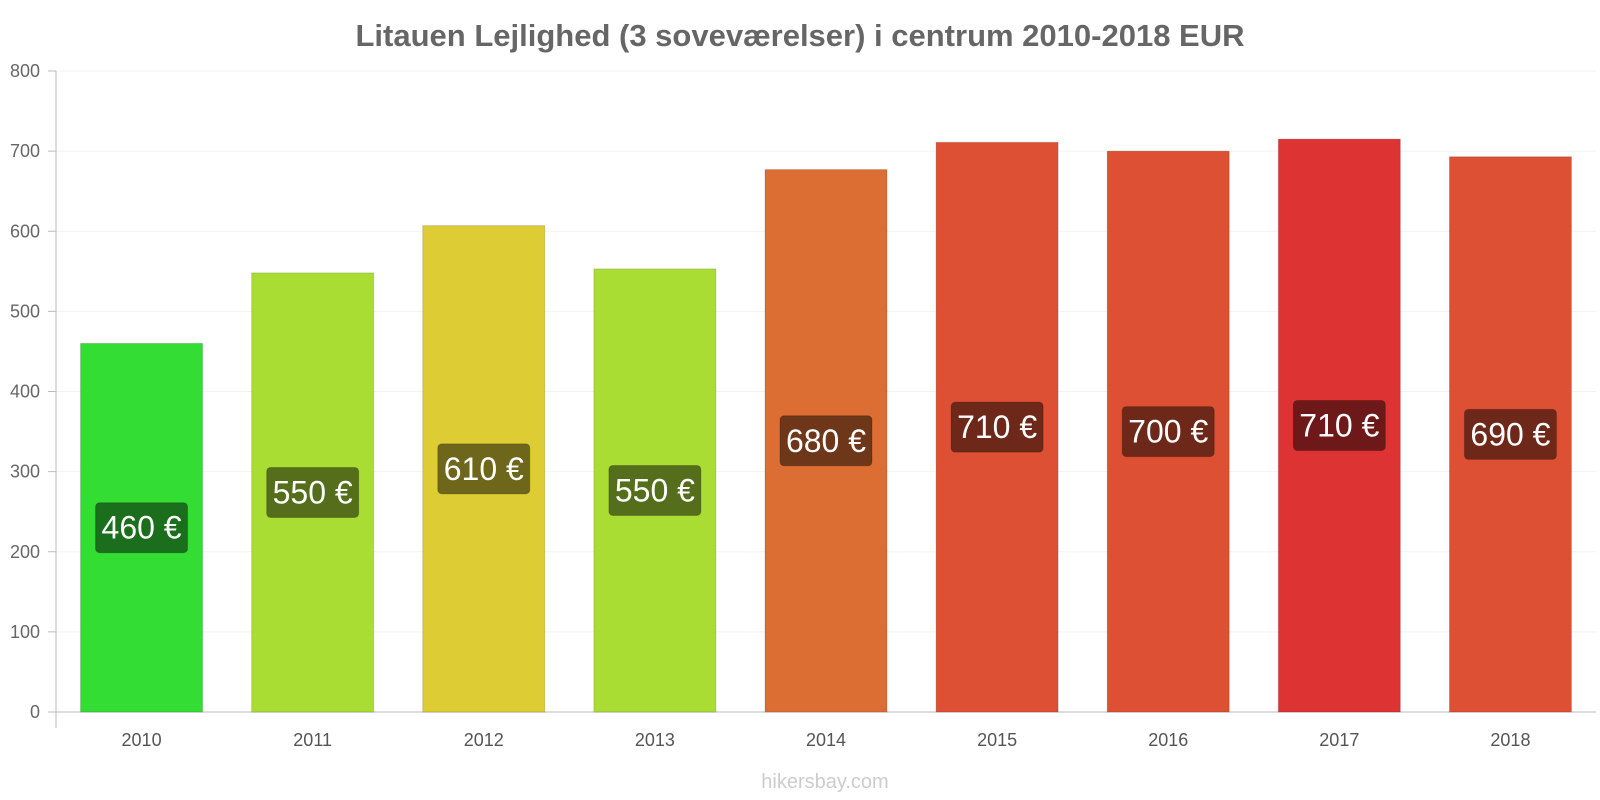 Image resolution: width=1600 pixels, height=800 pixels. I want to click on y-tick-label: 400, so click(25, 392).